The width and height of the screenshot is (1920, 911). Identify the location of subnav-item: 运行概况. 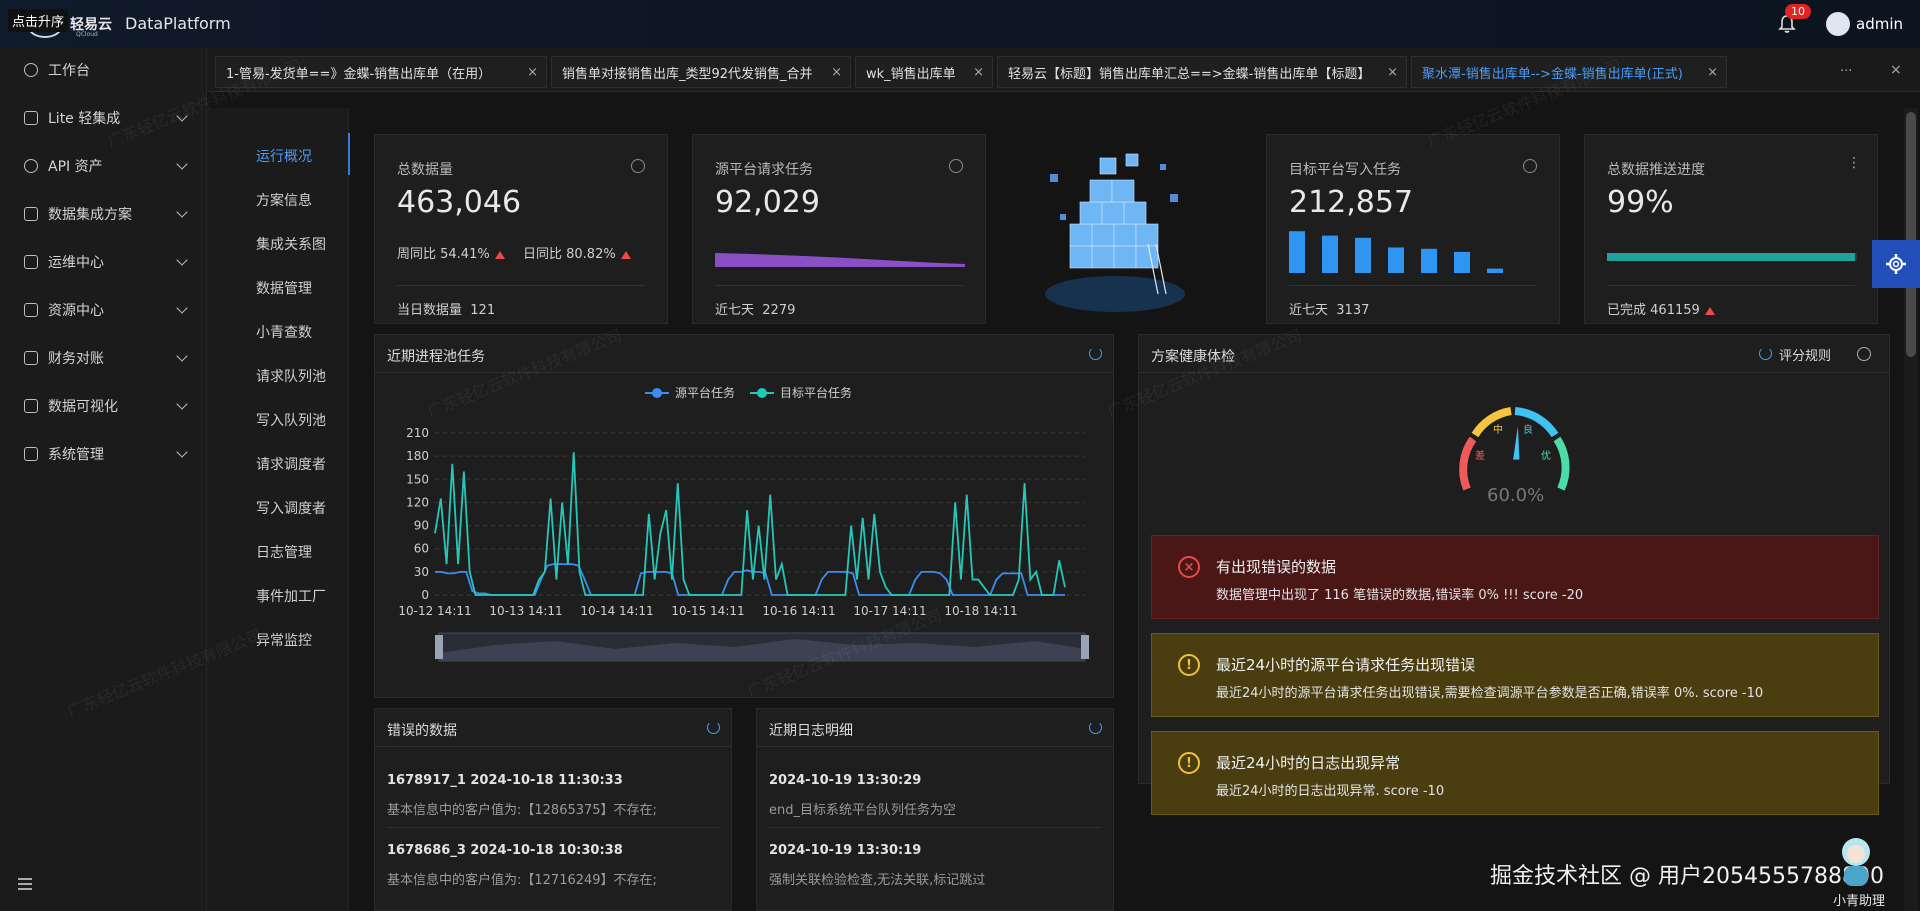
(284, 157).